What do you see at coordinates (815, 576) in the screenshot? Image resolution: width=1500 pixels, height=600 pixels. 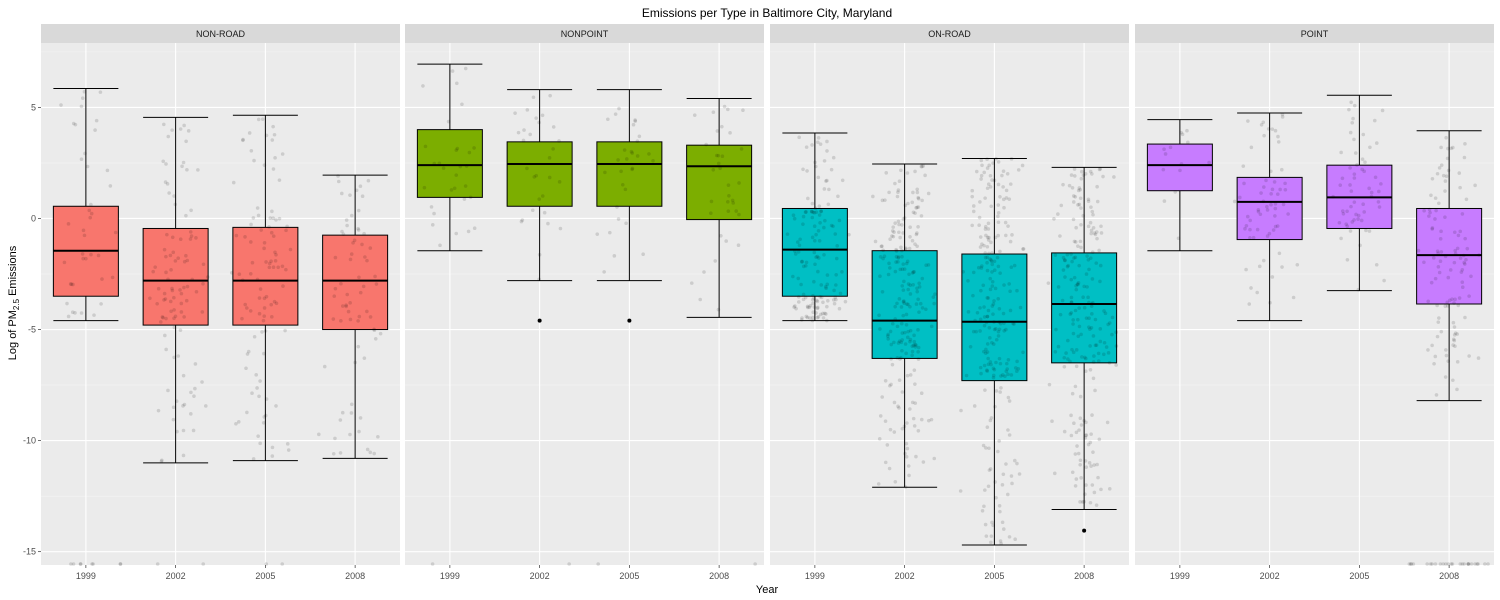 I see `x-tick-label: 1999` at bounding box center [815, 576].